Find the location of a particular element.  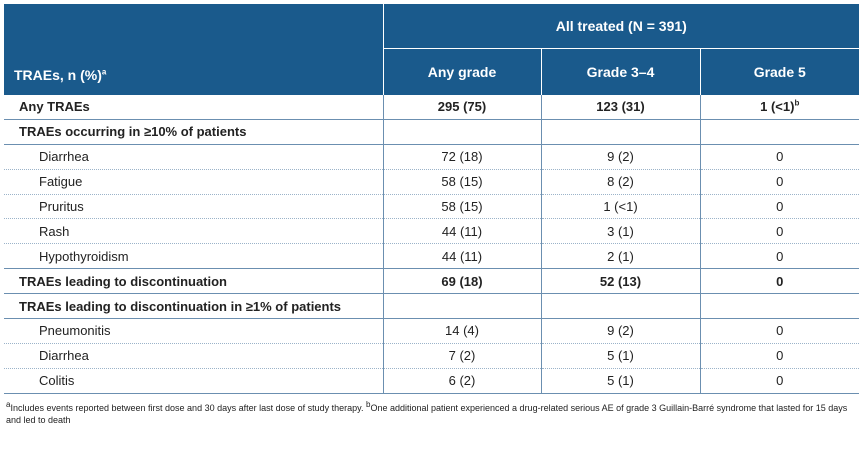

col-any-grade: Any grade is located at coordinates (461, 71).